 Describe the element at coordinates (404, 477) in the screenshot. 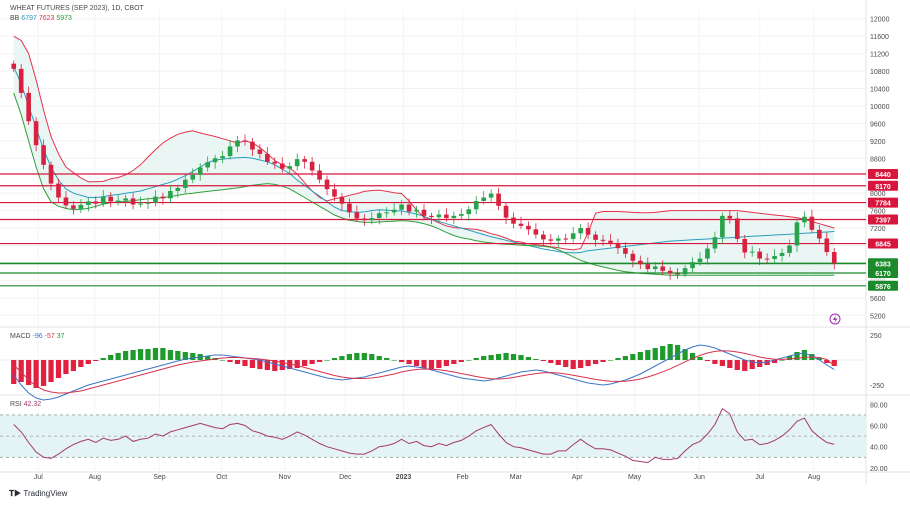

I see `time-tick-label: 2023` at that location.